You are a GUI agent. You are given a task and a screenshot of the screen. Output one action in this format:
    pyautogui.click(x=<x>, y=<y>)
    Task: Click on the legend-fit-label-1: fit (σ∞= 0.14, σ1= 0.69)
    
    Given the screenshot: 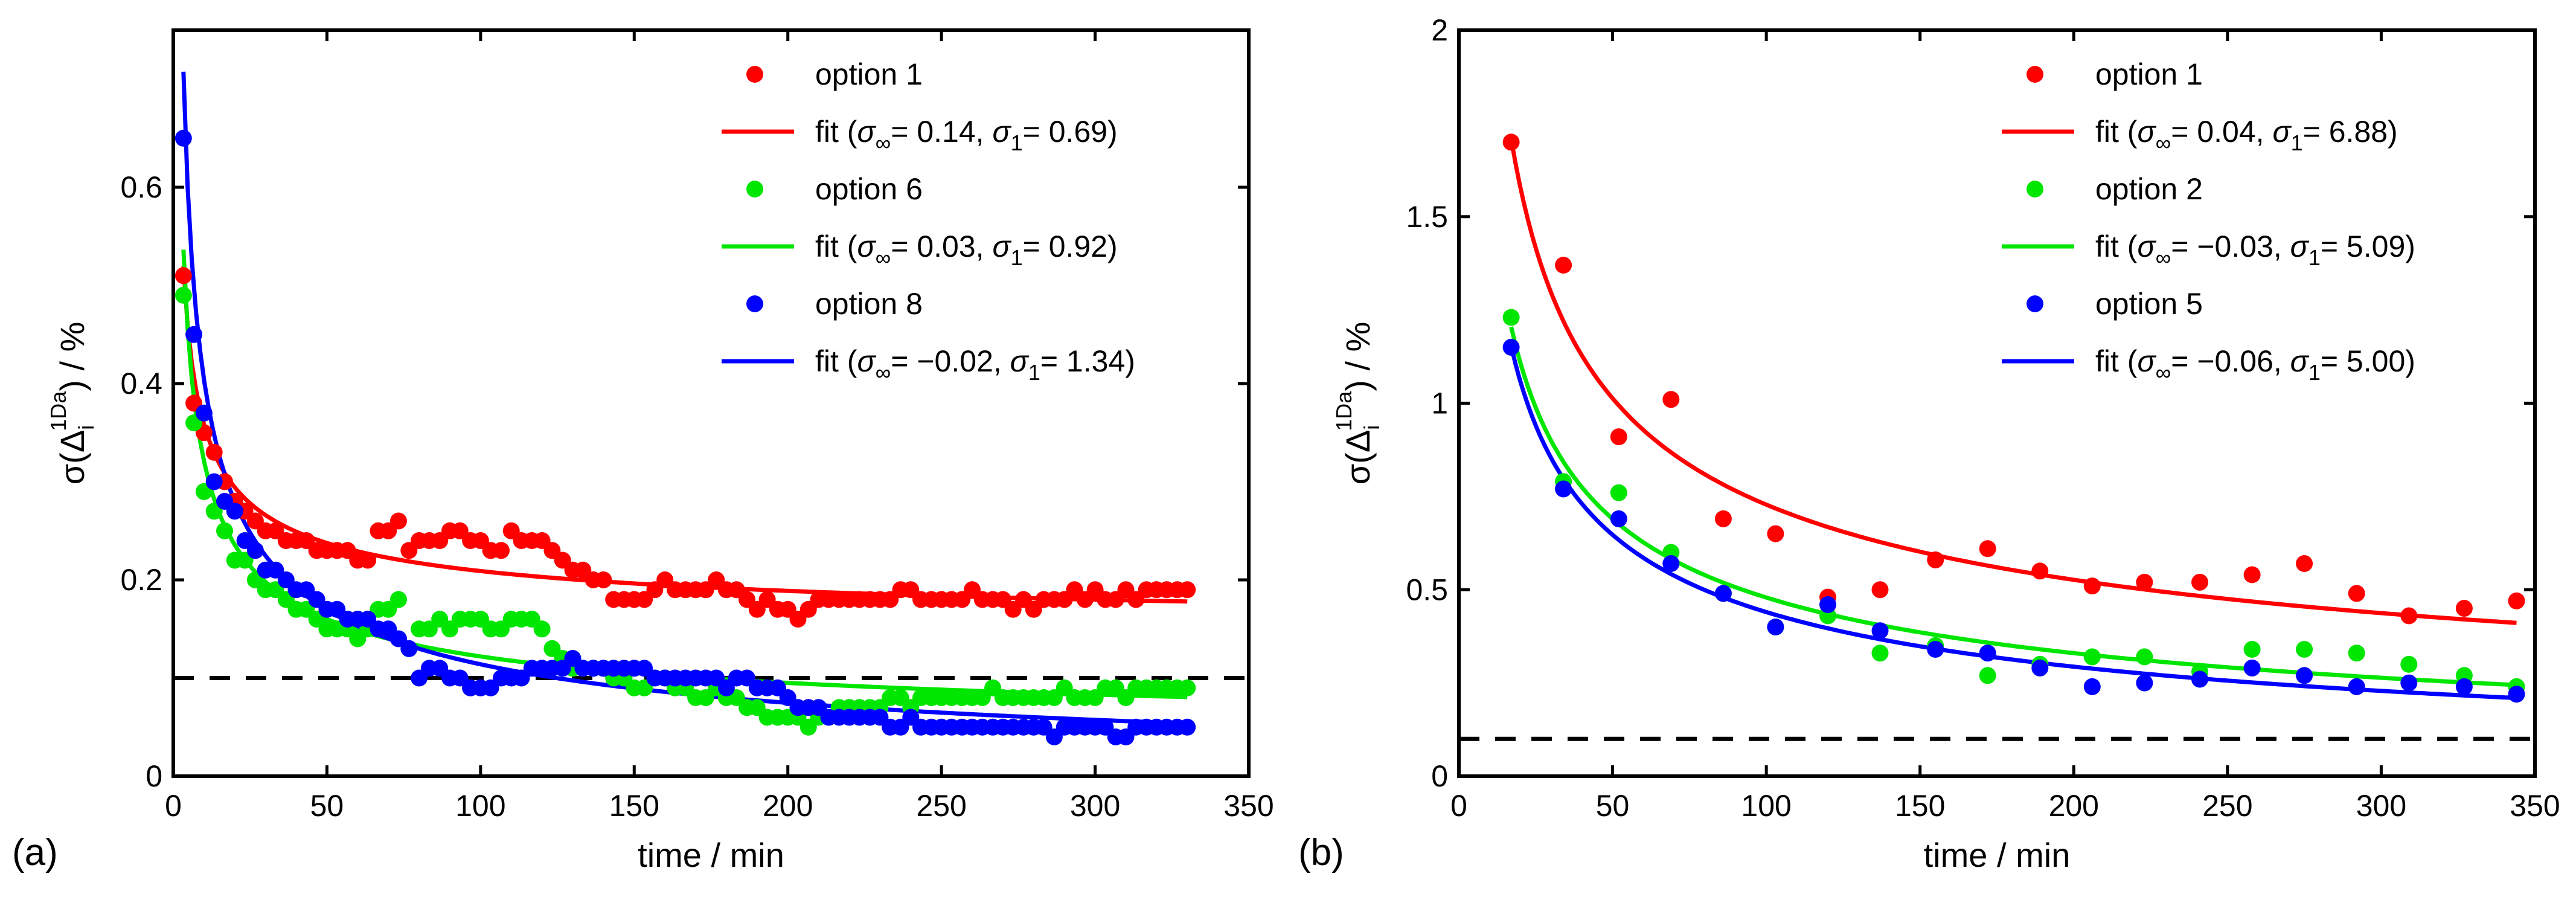 What is the action you would take?
    pyautogui.click(x=966, y=135)
    